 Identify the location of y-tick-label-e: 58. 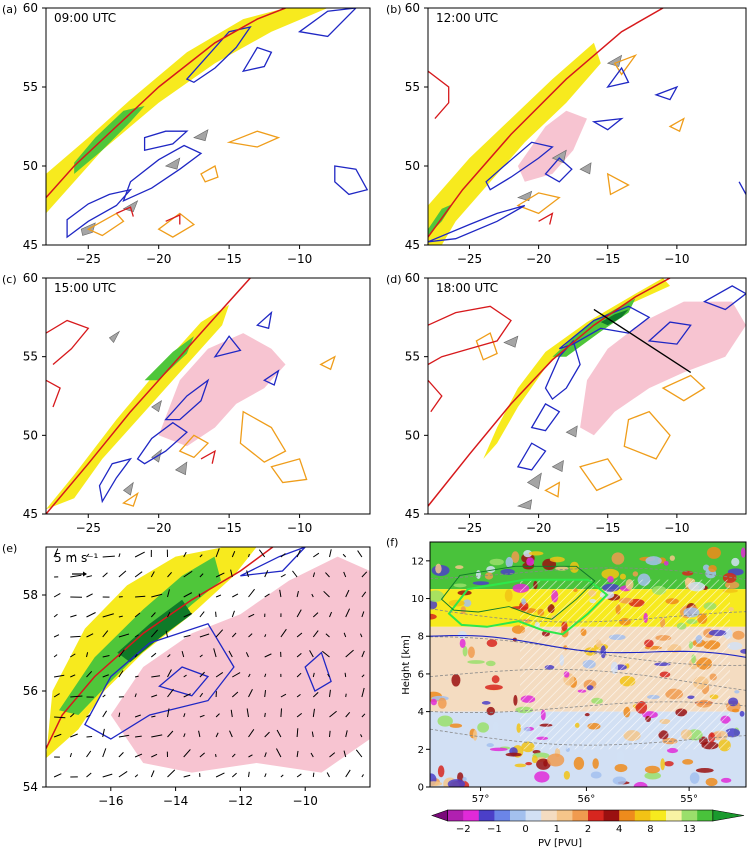
(30, 595).